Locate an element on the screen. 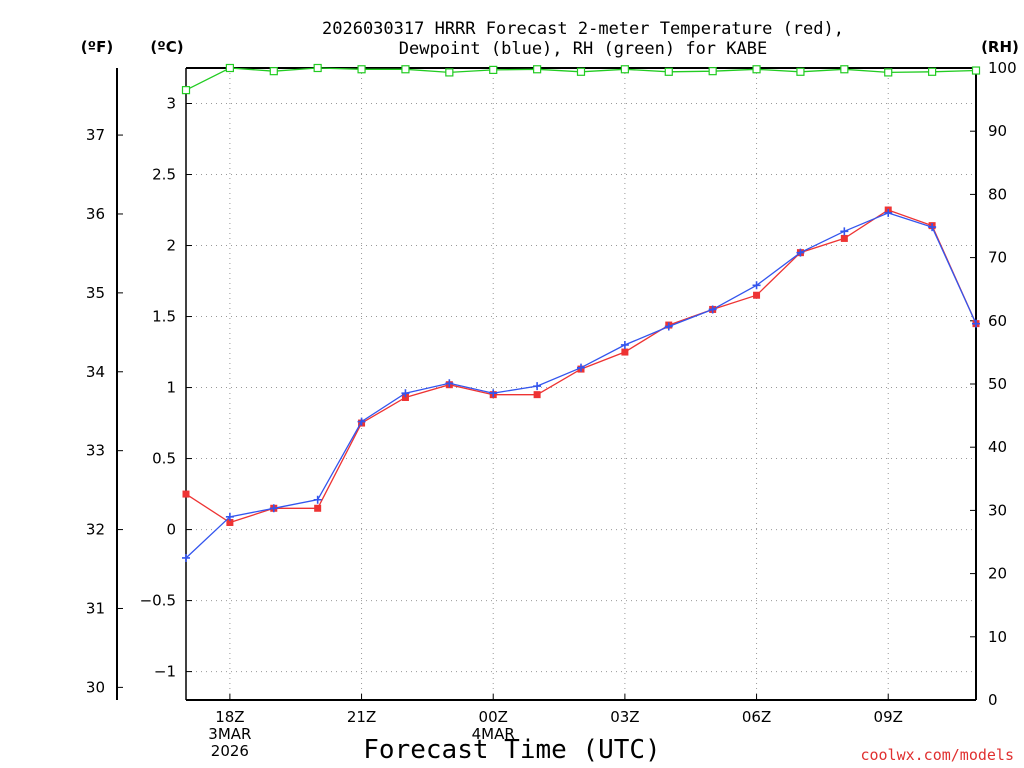 This screenshot has height=768, width=1024. fahrenheit-tick-label: 32 is located at coordinates (95, 530).